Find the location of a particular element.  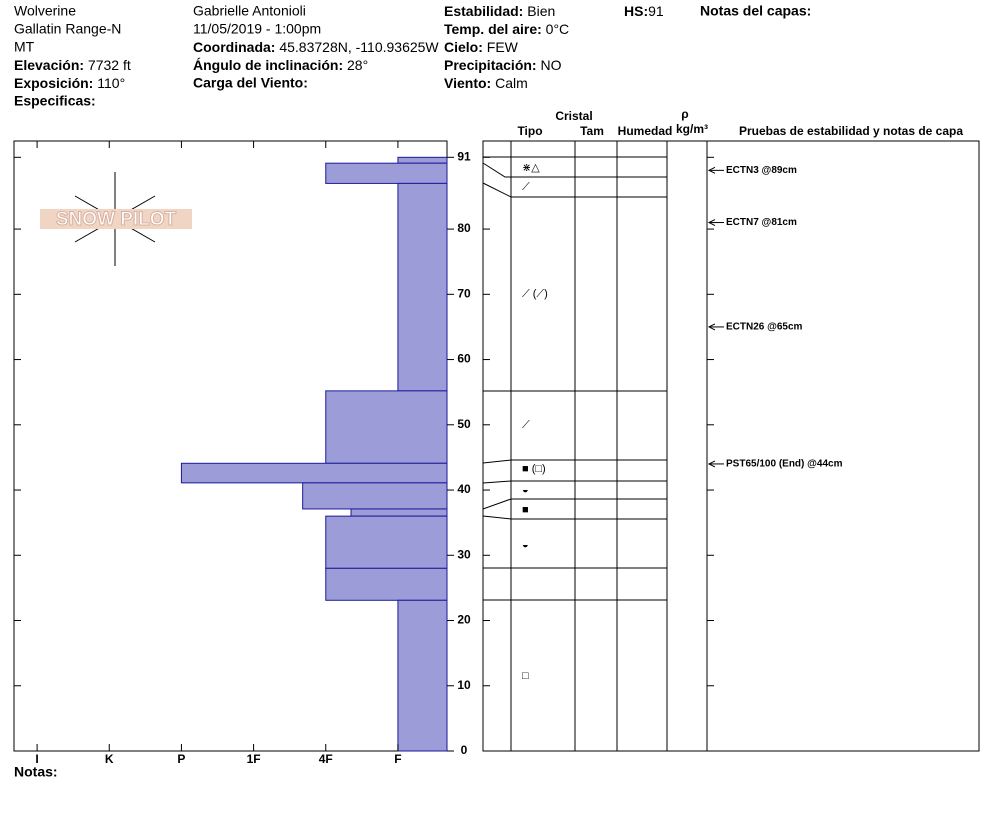

test-label: ECTN3 @89cm is located at coordinates (761, 170).